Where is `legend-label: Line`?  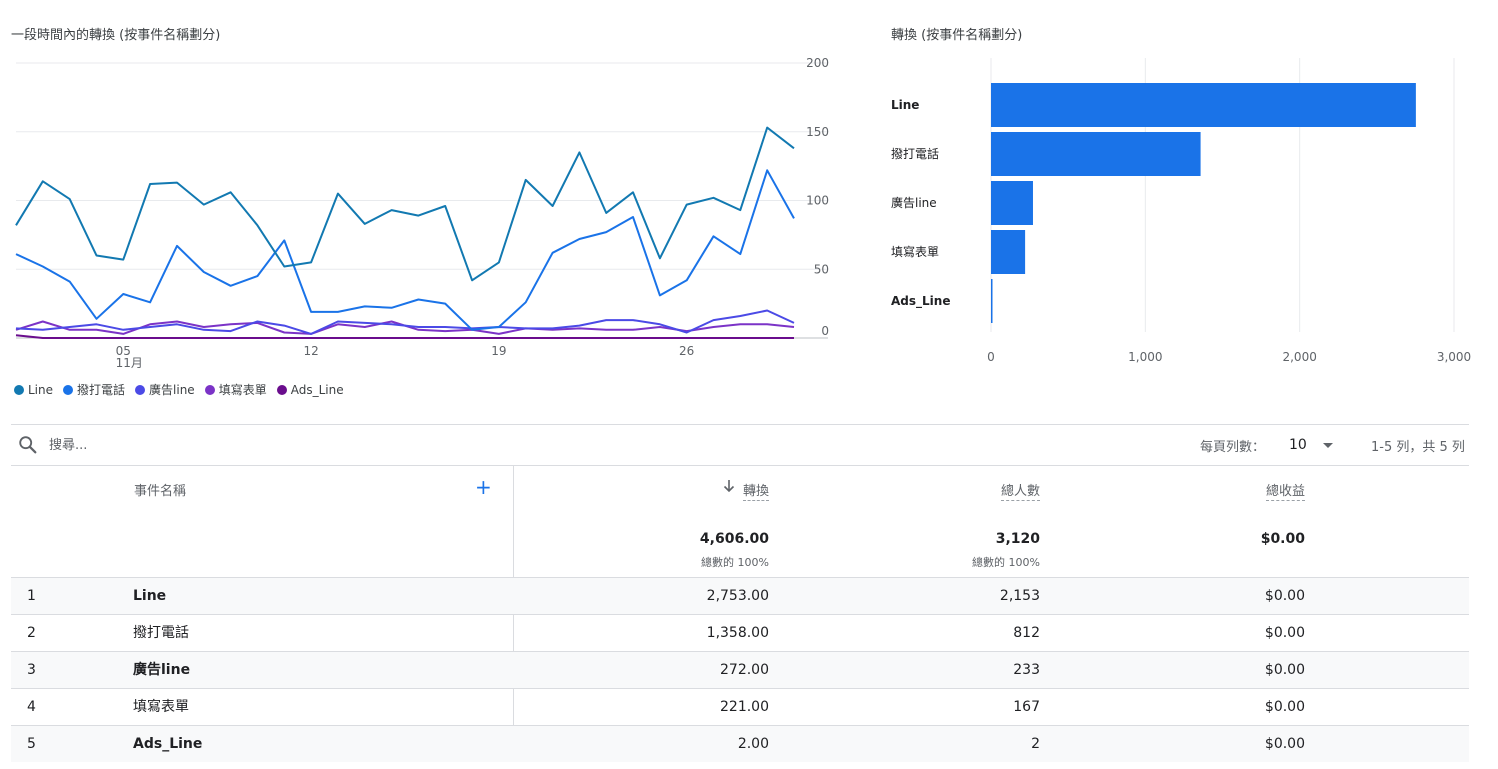
legend-label: Line is located at coordinates (41, 389).